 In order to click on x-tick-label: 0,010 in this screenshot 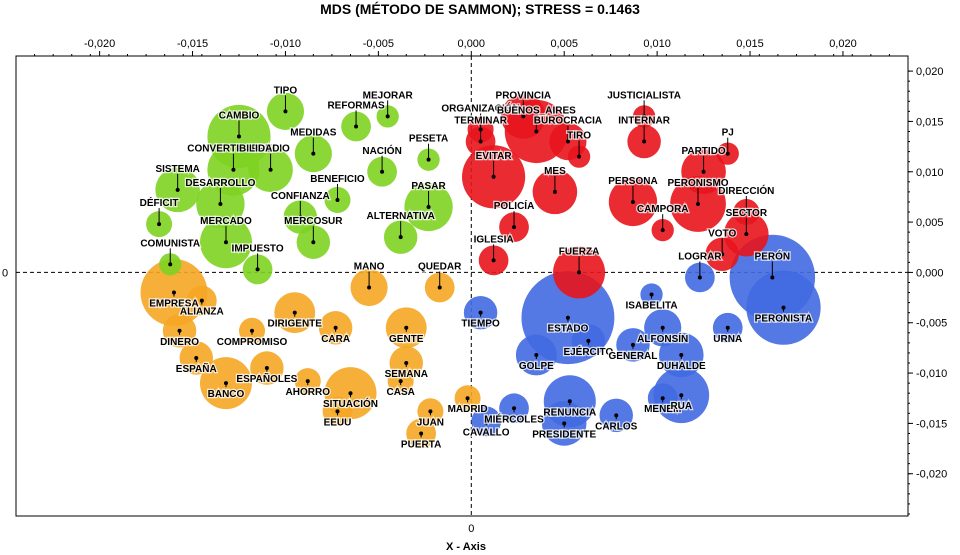, I will do `click(657, 44)`.